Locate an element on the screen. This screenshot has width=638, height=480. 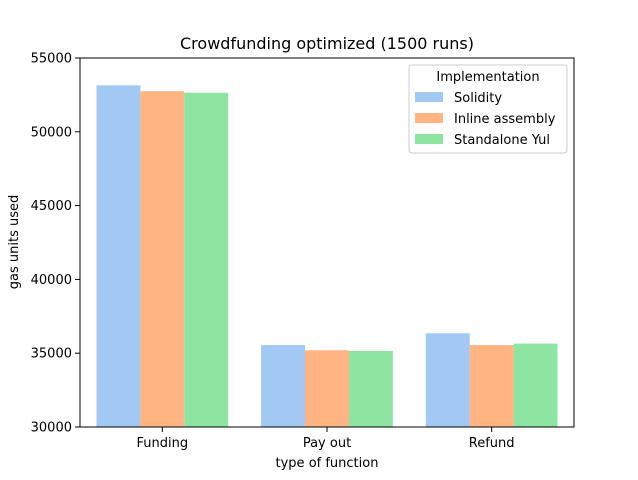
bar-refund-inline-assembly is located at coordinates (491, 386).